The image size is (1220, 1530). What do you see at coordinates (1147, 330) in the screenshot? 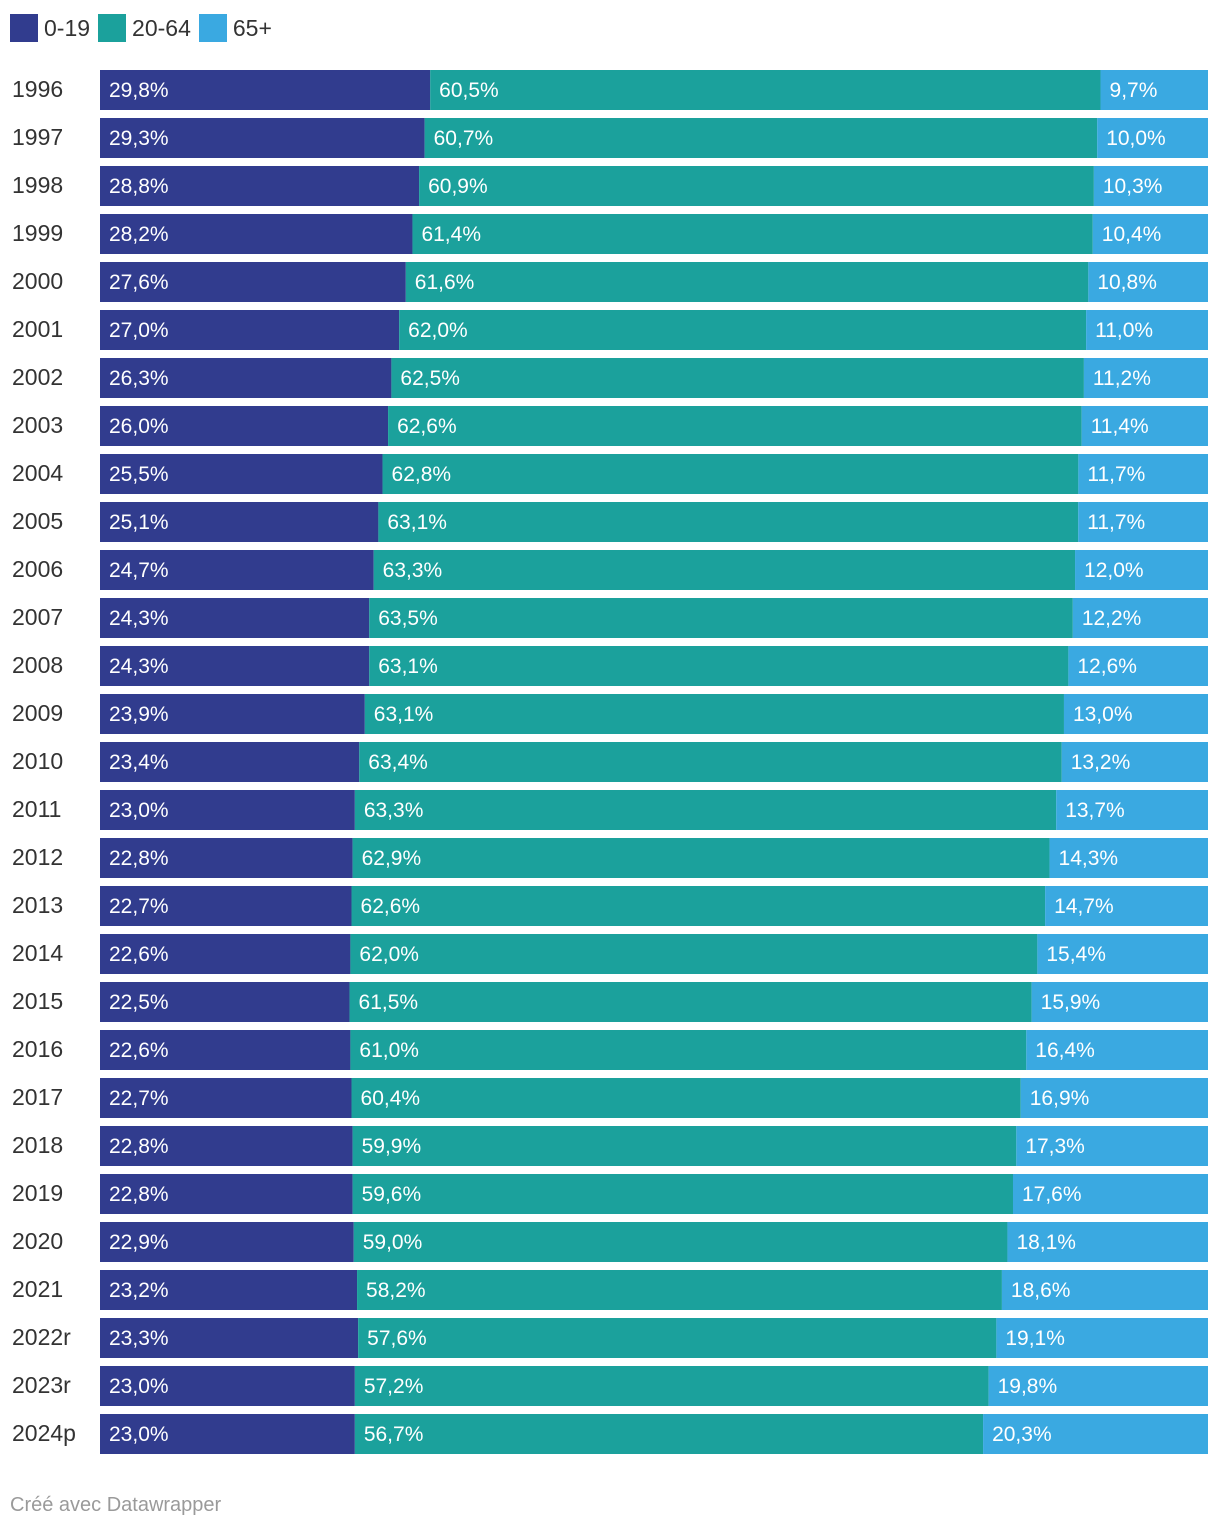
I see `bar-segment-65+-2001` at bounding box center [1147, 330].